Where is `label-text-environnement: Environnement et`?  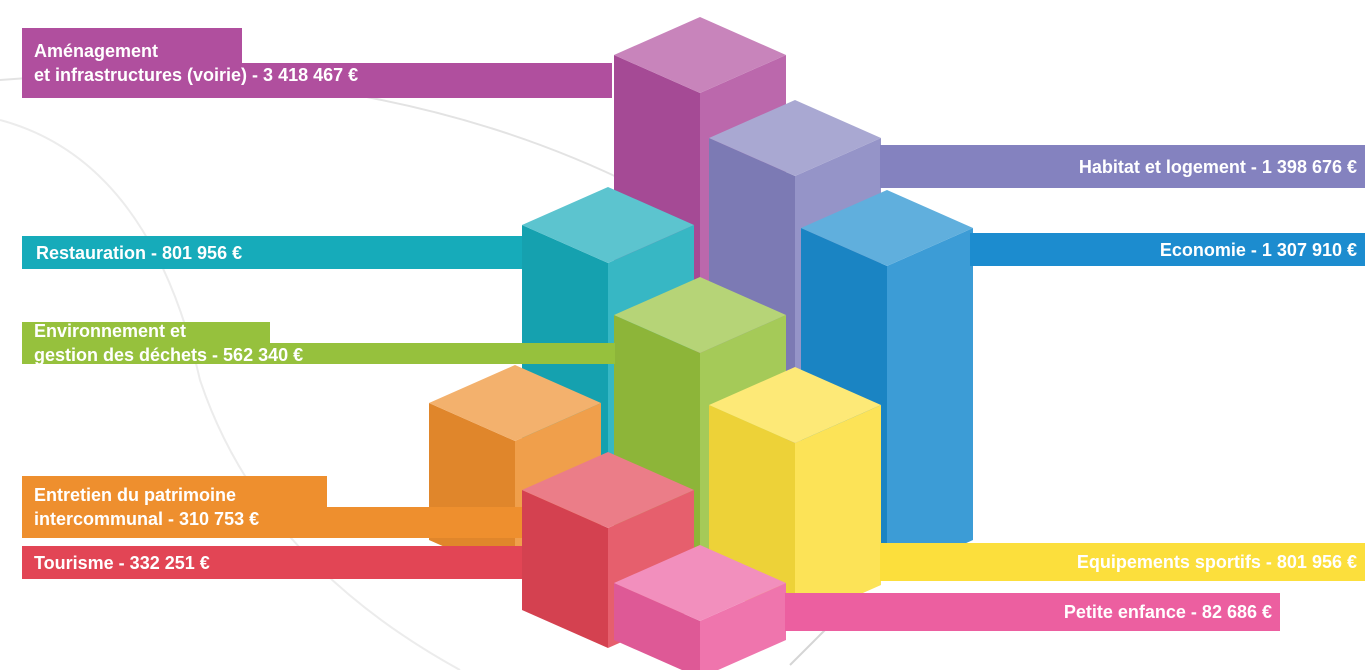 label-text-environnement: Environnement et is located at coordinates (110, 331).